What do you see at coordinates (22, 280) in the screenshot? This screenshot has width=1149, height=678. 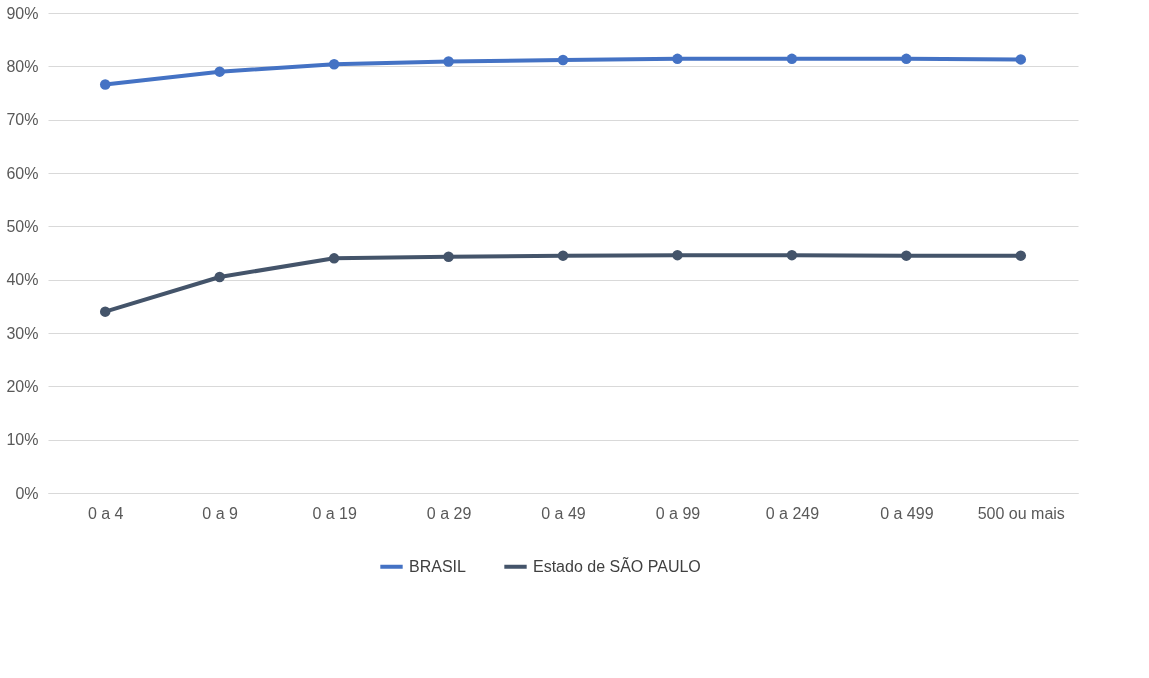 I see `y-tick-label: 40%` at bounding box center [22, 280].